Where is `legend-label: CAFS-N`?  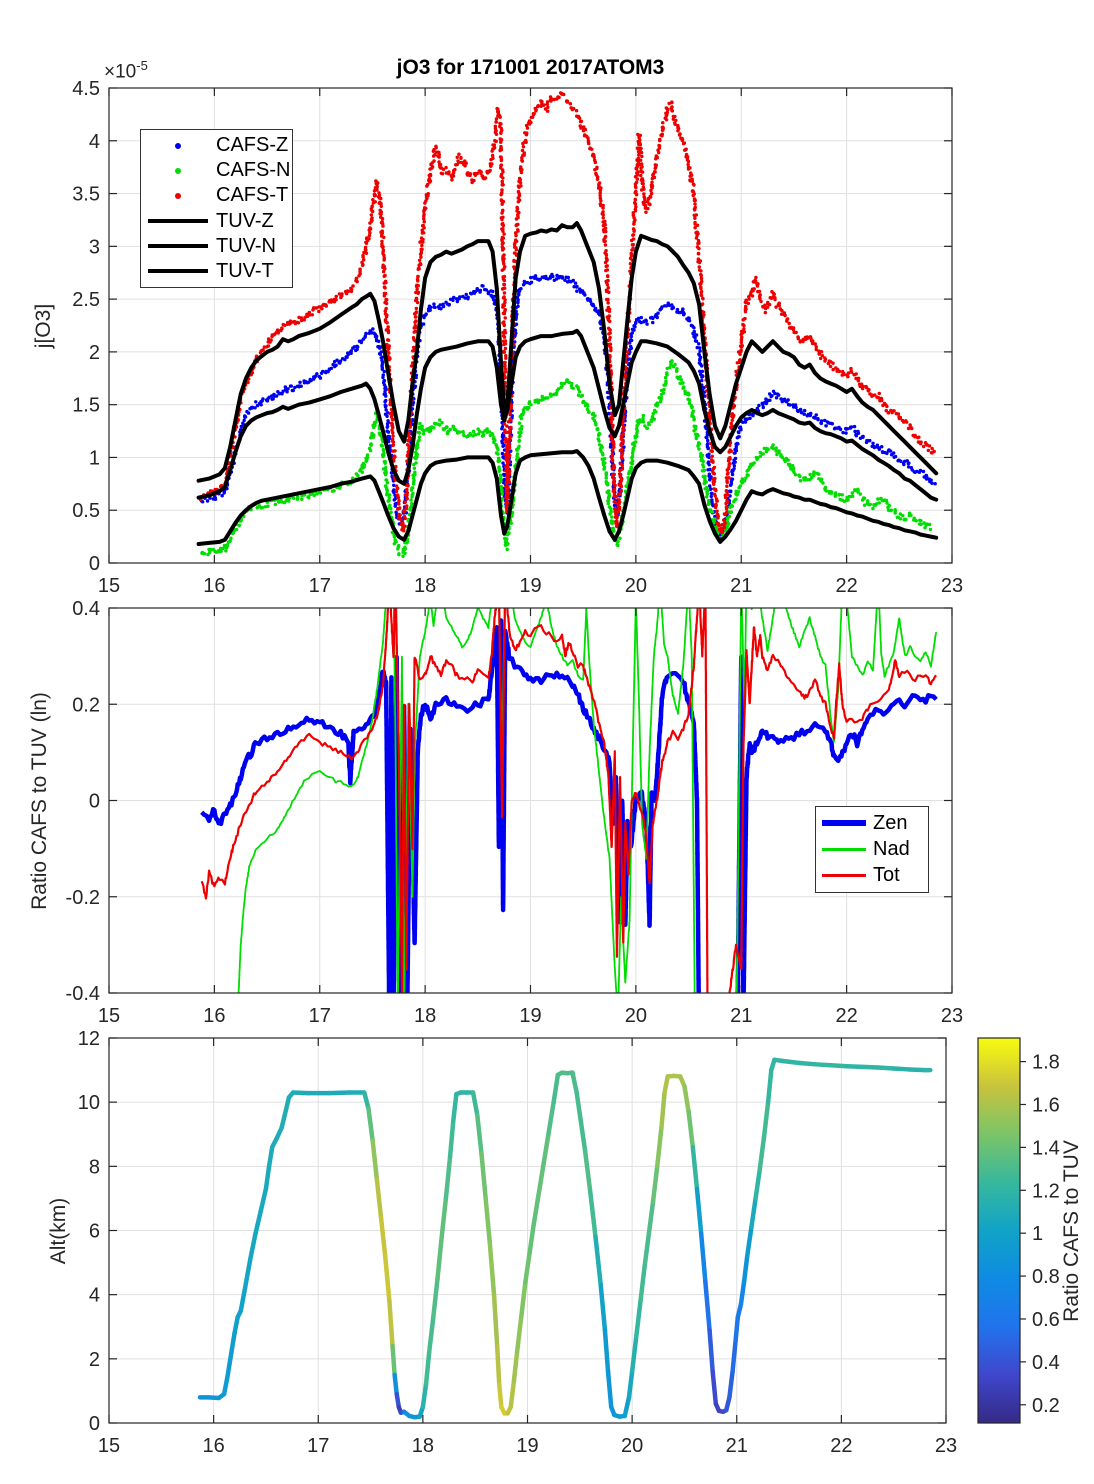 legend-label: CAFS-N is located at coordinates (253, 170).